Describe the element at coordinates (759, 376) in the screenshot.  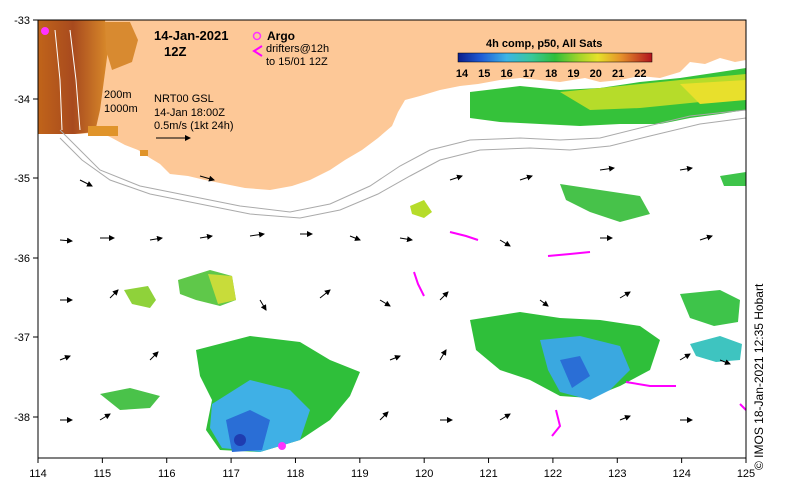
I see `credit-label: © IMOS 18-Jan-2021 12:35 Hobart` at that location.